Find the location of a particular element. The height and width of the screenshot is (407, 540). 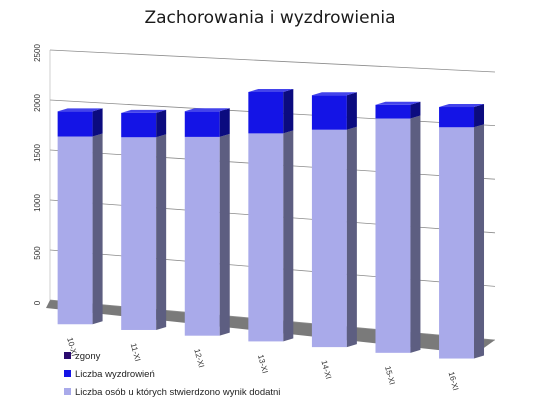

bar-top-14-XI is located at coordinates (334, 94).